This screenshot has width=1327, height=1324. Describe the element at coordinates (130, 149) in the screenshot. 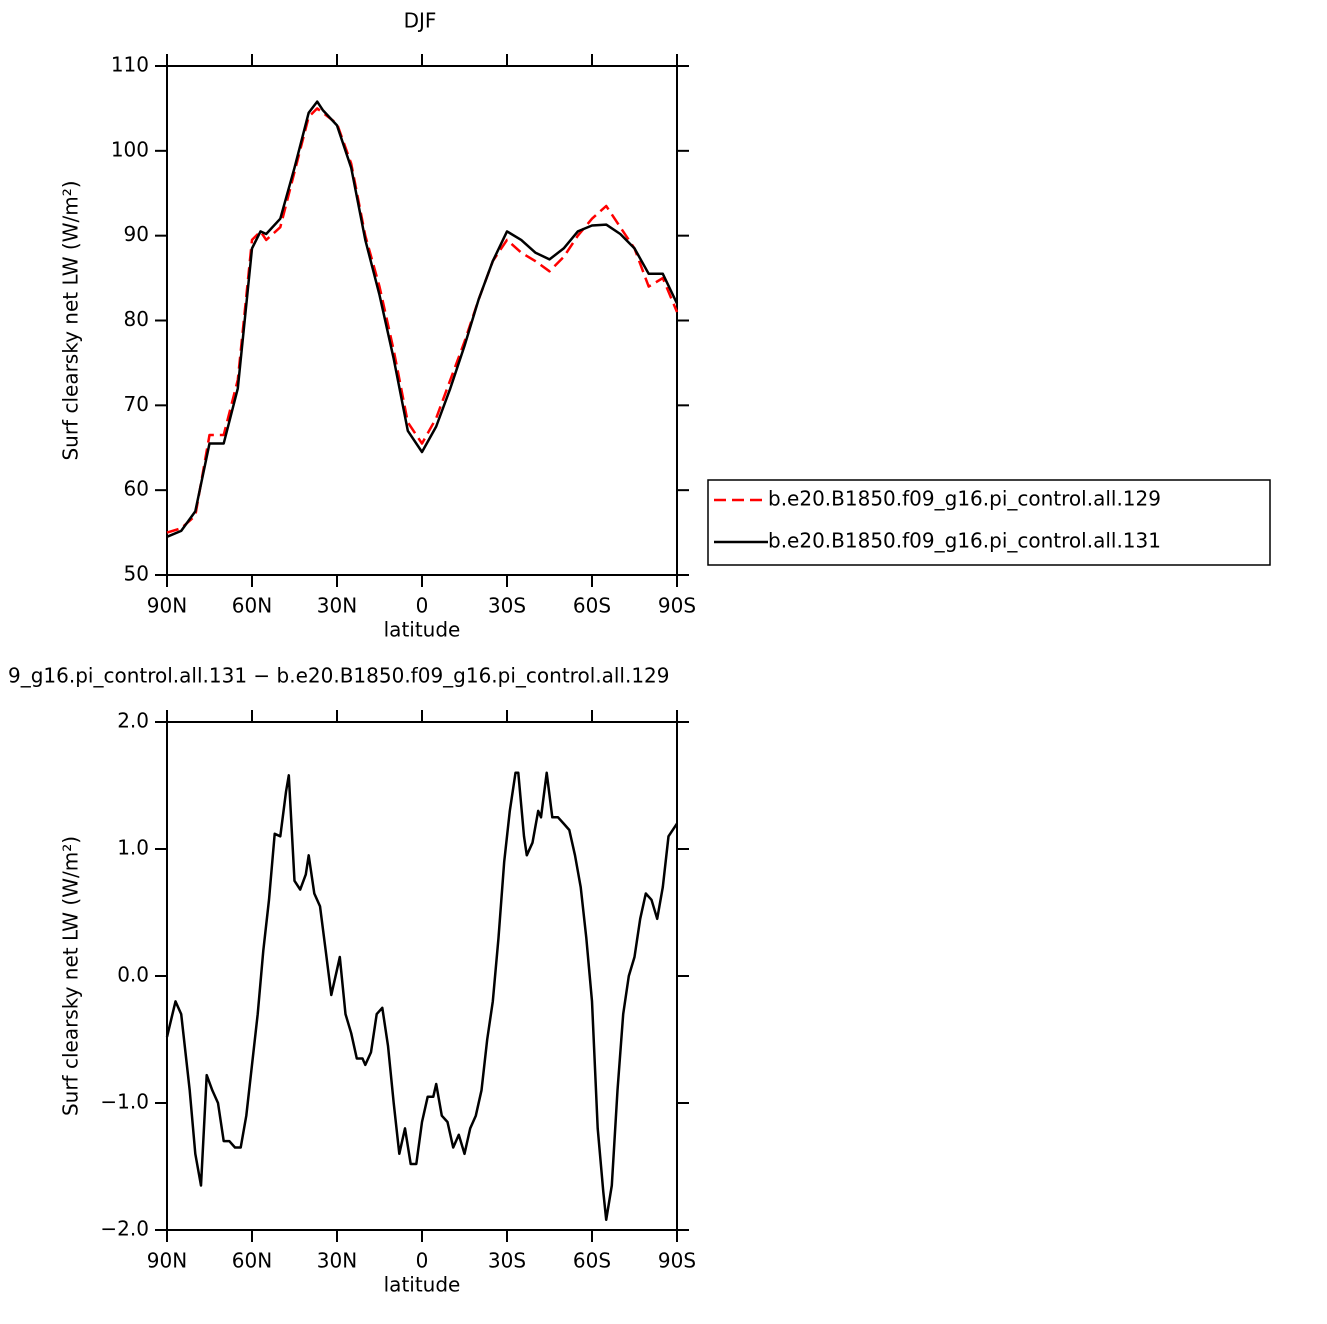

I see `y-tick-label: 100` at that location.